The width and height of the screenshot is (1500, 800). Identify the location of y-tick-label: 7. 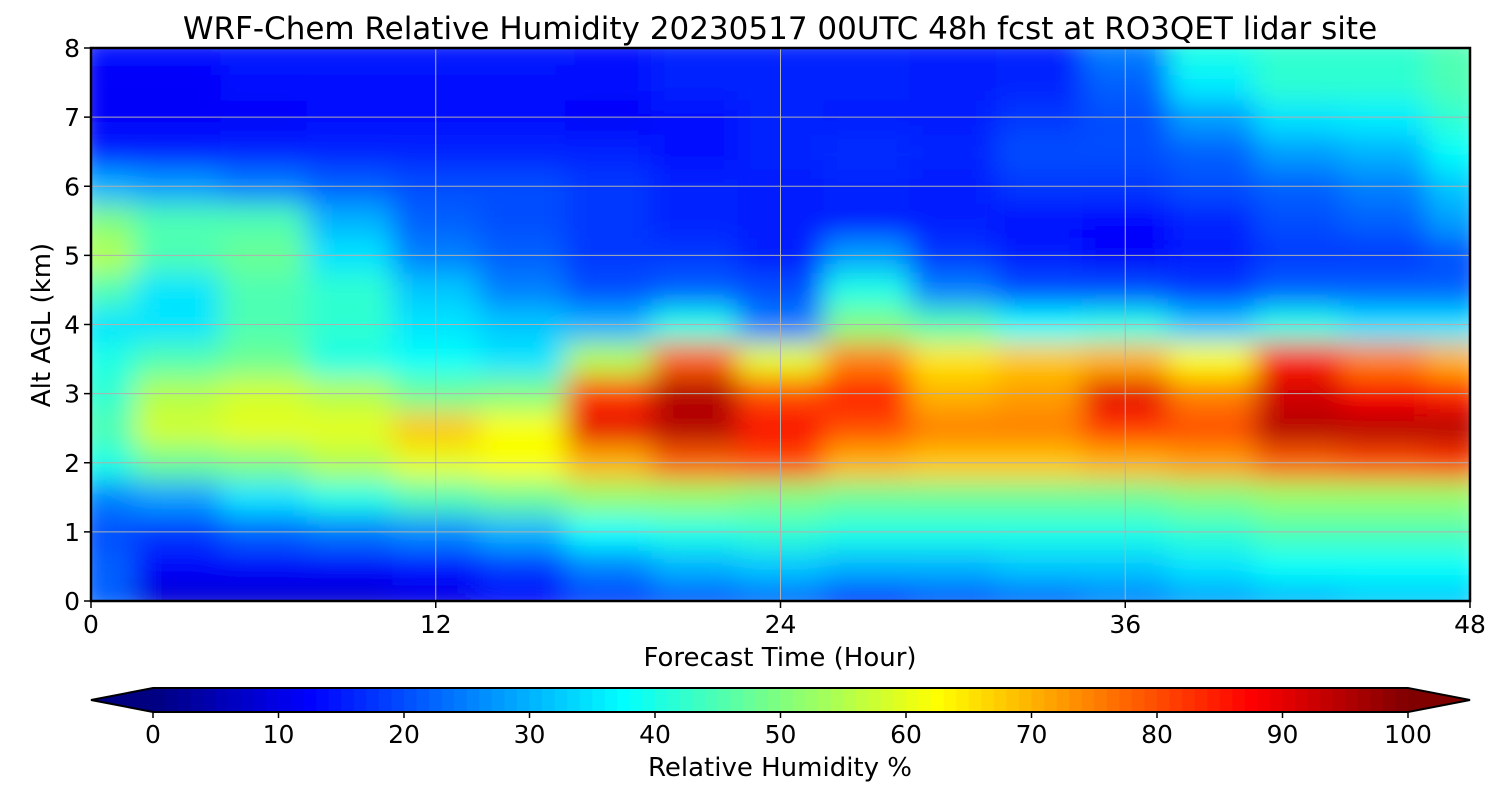
(72, 117).